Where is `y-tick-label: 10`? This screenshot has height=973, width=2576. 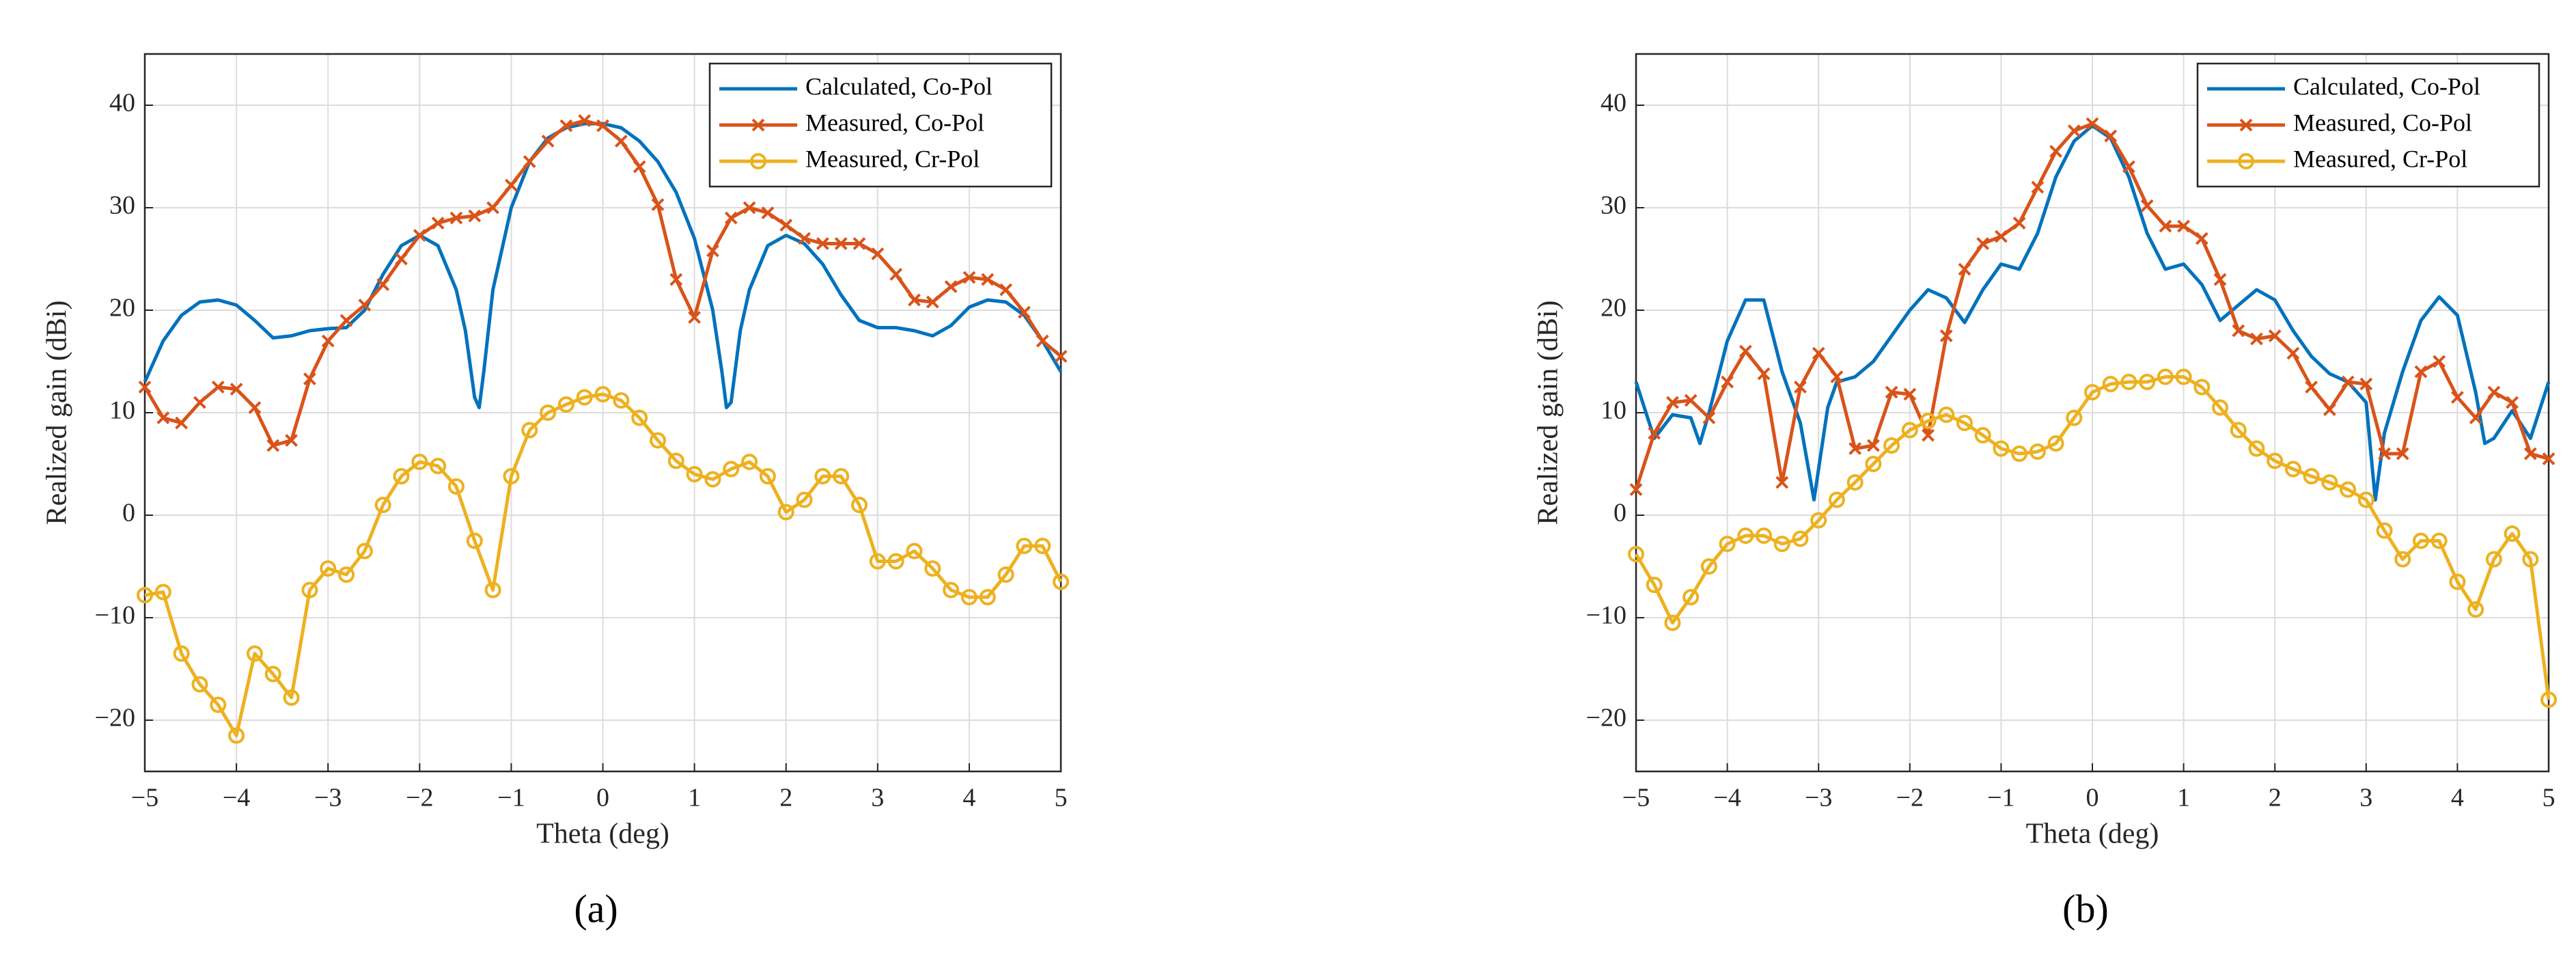 y-tick-label: 10 is located at coordinates (122, 410).